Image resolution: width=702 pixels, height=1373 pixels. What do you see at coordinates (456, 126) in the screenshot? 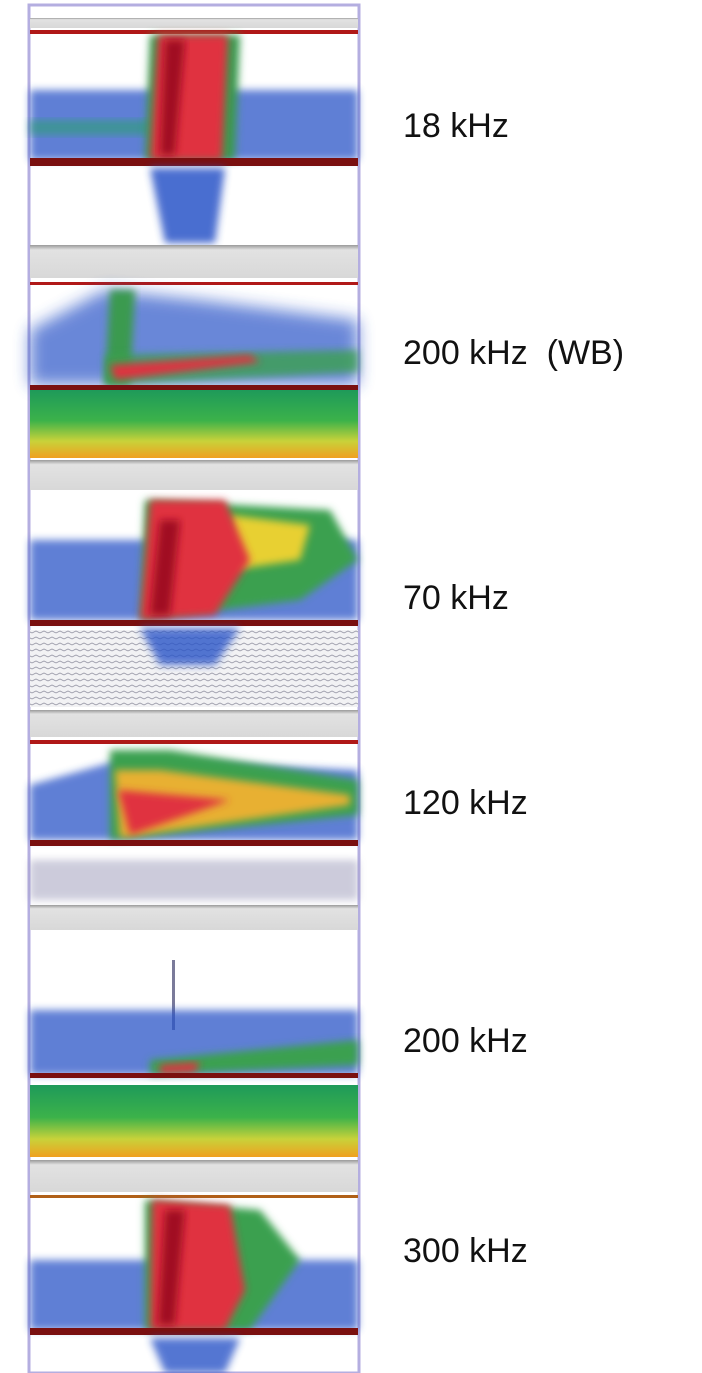
I see `frequency-label: 18 kHz` at bounding box center [456, 126].